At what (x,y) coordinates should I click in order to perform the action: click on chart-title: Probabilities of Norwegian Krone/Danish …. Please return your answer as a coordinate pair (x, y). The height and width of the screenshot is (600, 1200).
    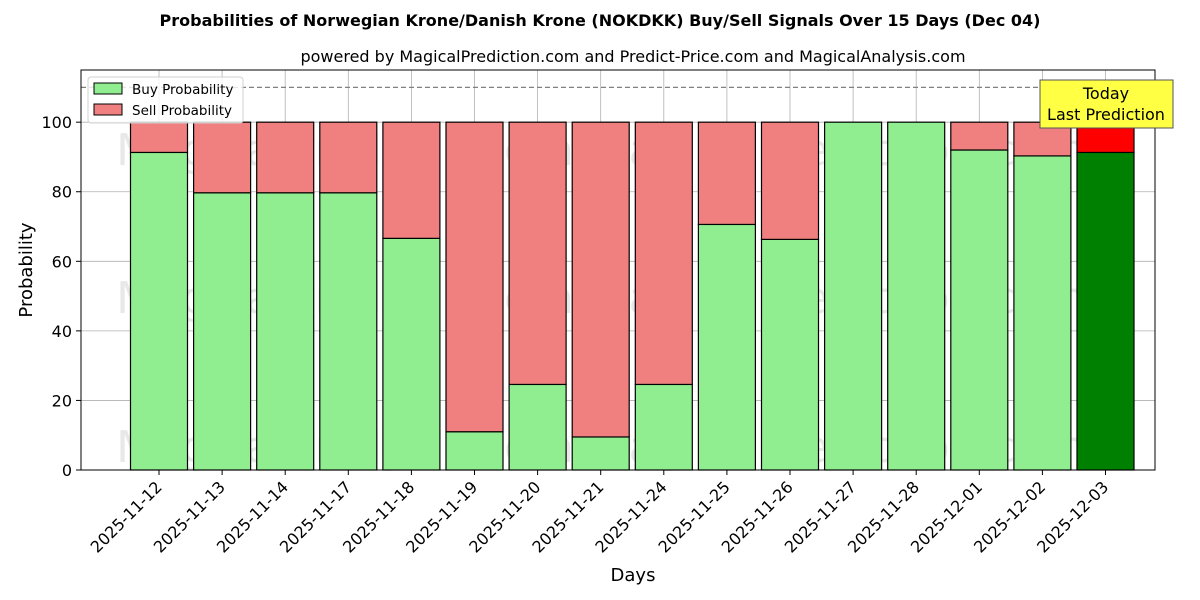
    Looking at the image, I should click on (600, 20).